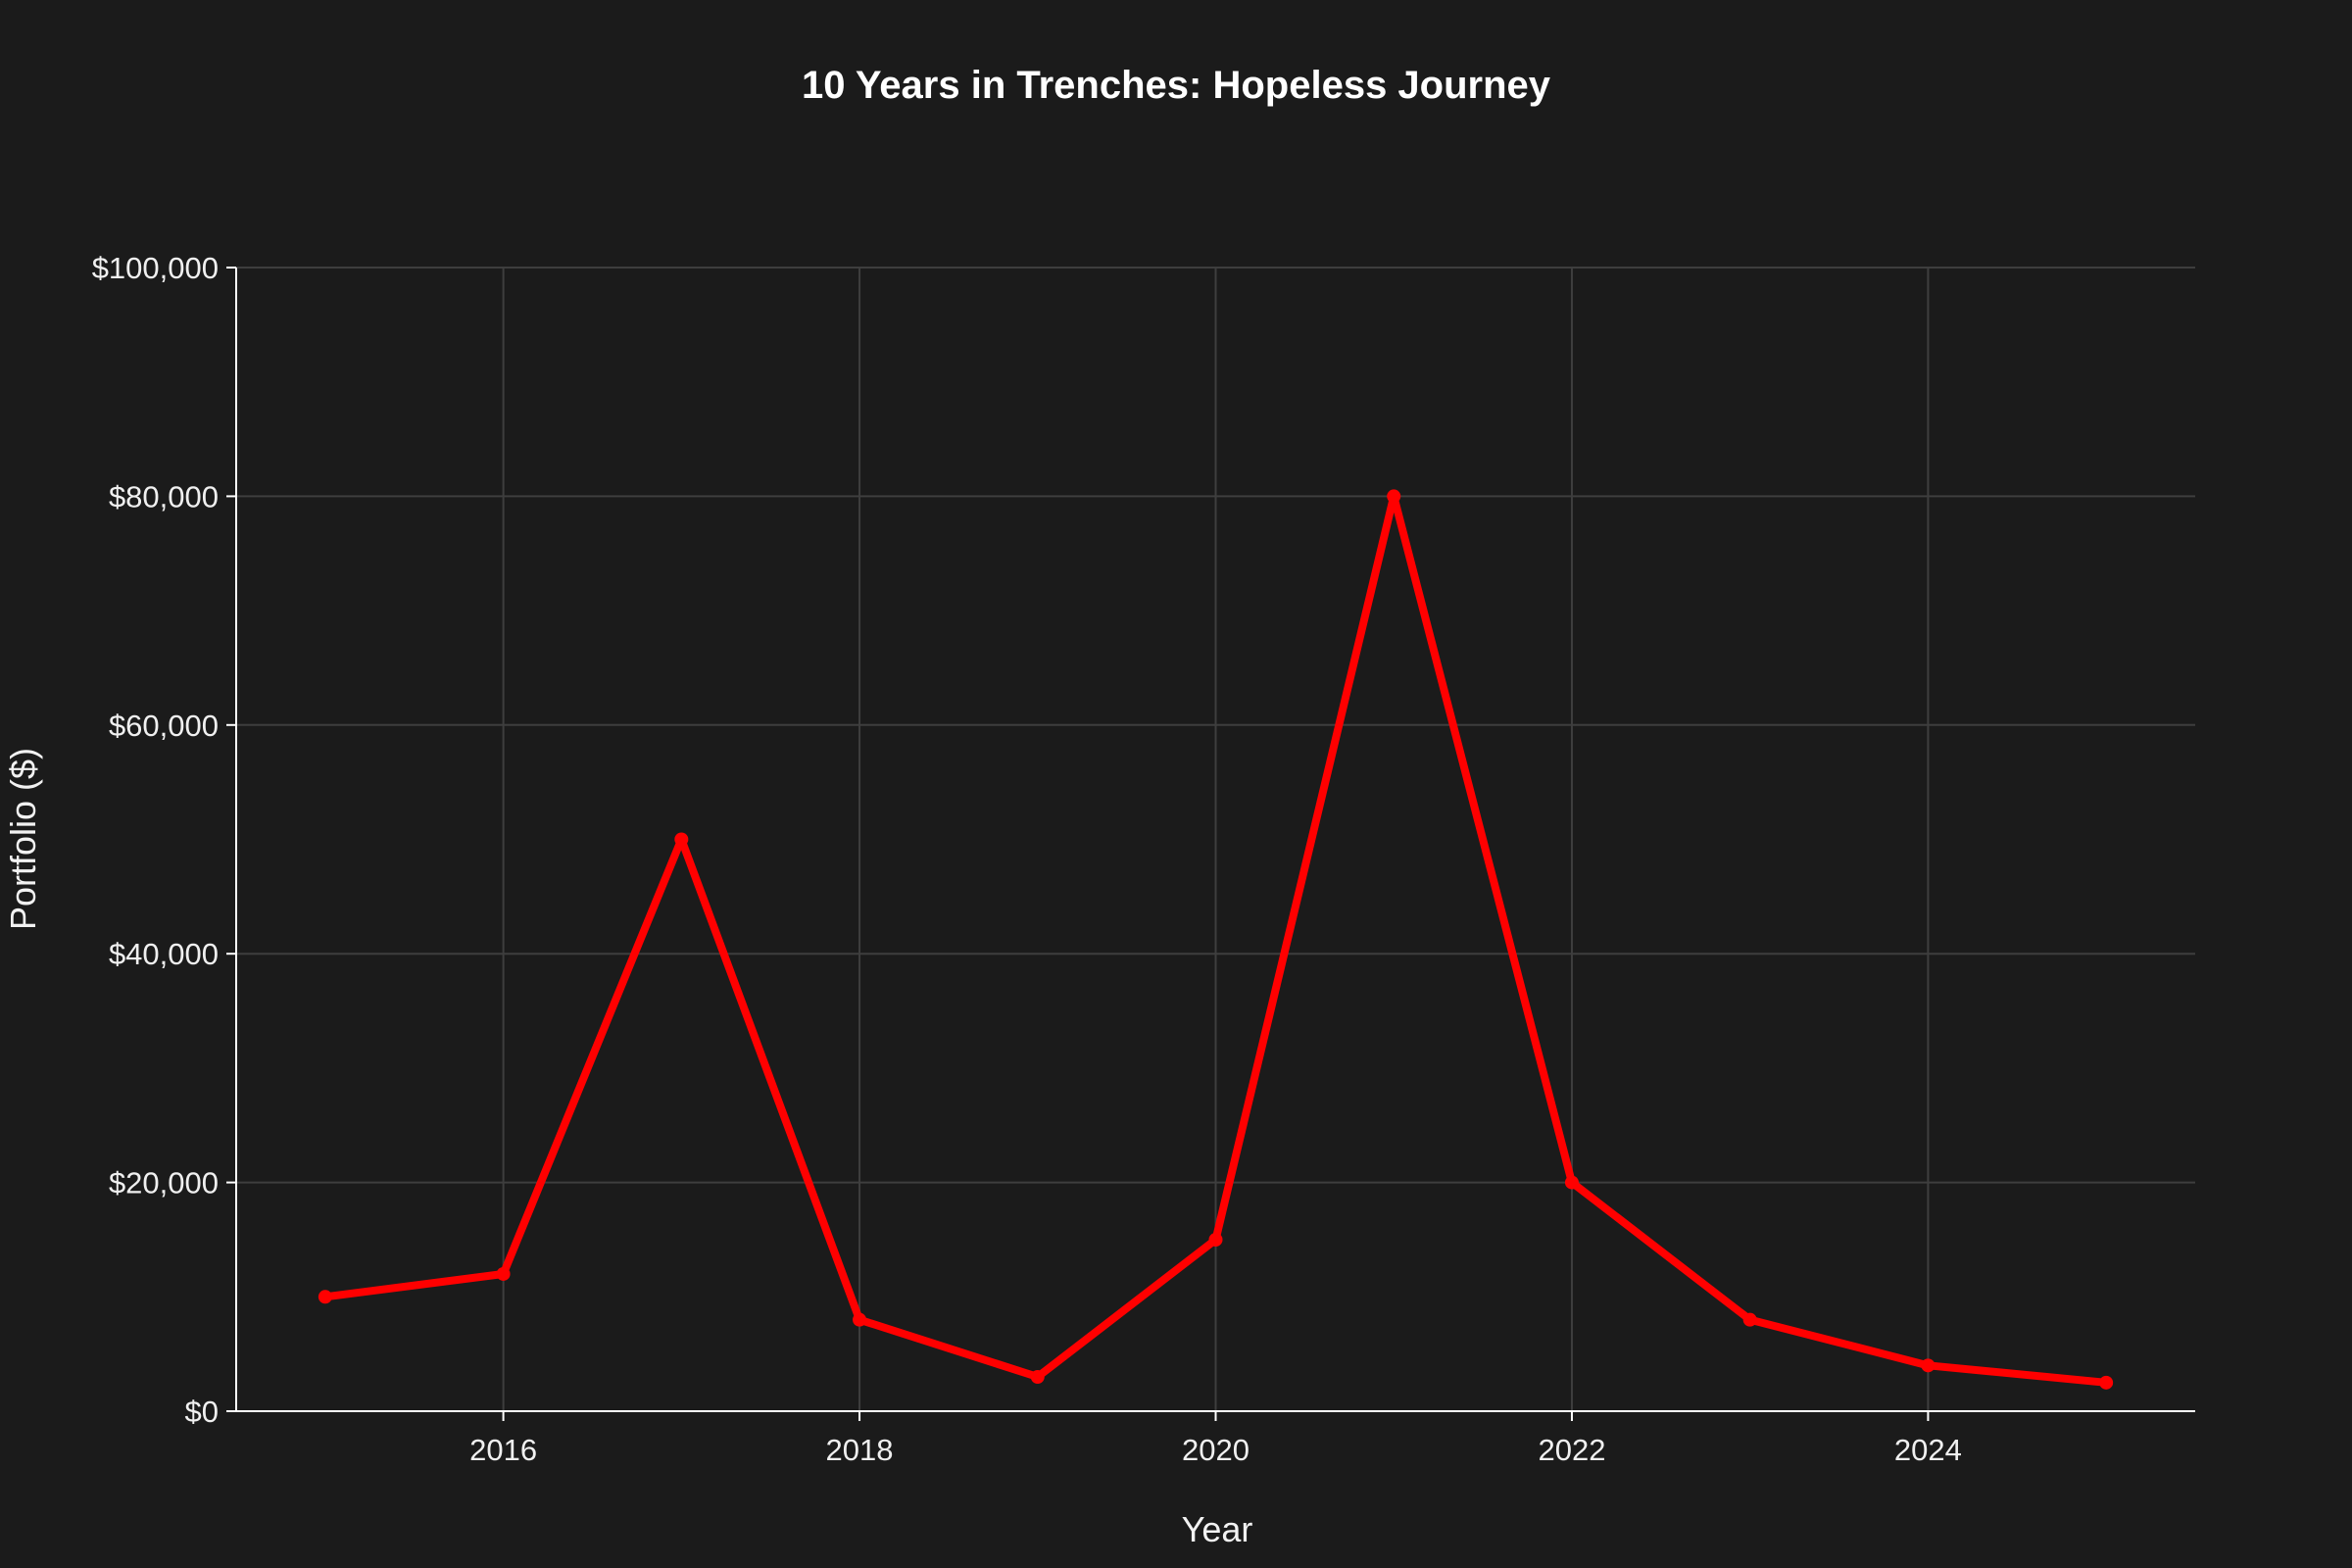  Describe the element at coordinates (860, 1450) in the screenshot. I see `x-tick-label: 2018` at that location.